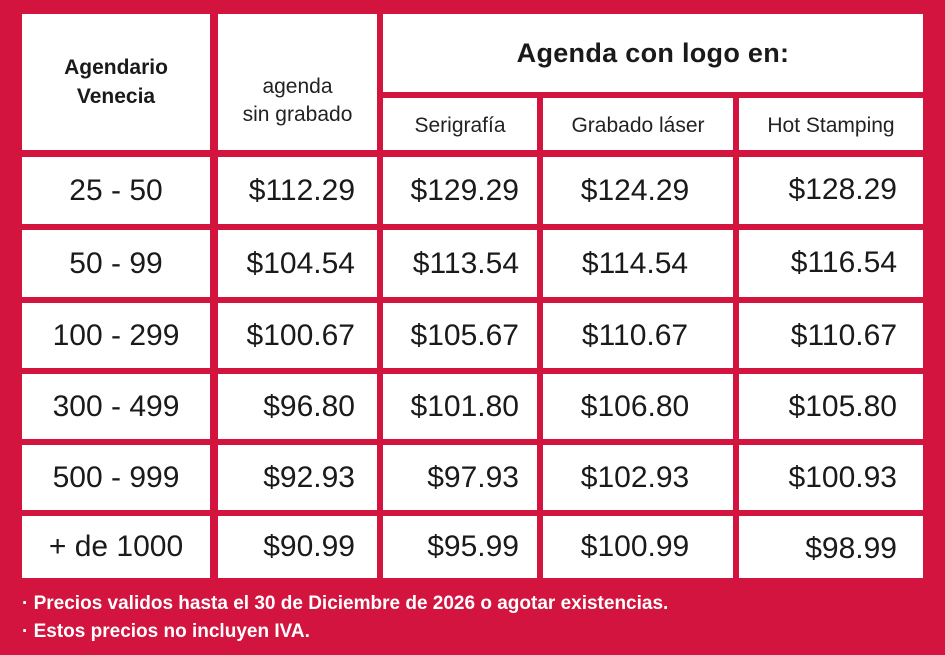 This screenshot has width=945, height=655. I want to click on table-cell-price-no-engraving: $100.67, so click(297, 335).